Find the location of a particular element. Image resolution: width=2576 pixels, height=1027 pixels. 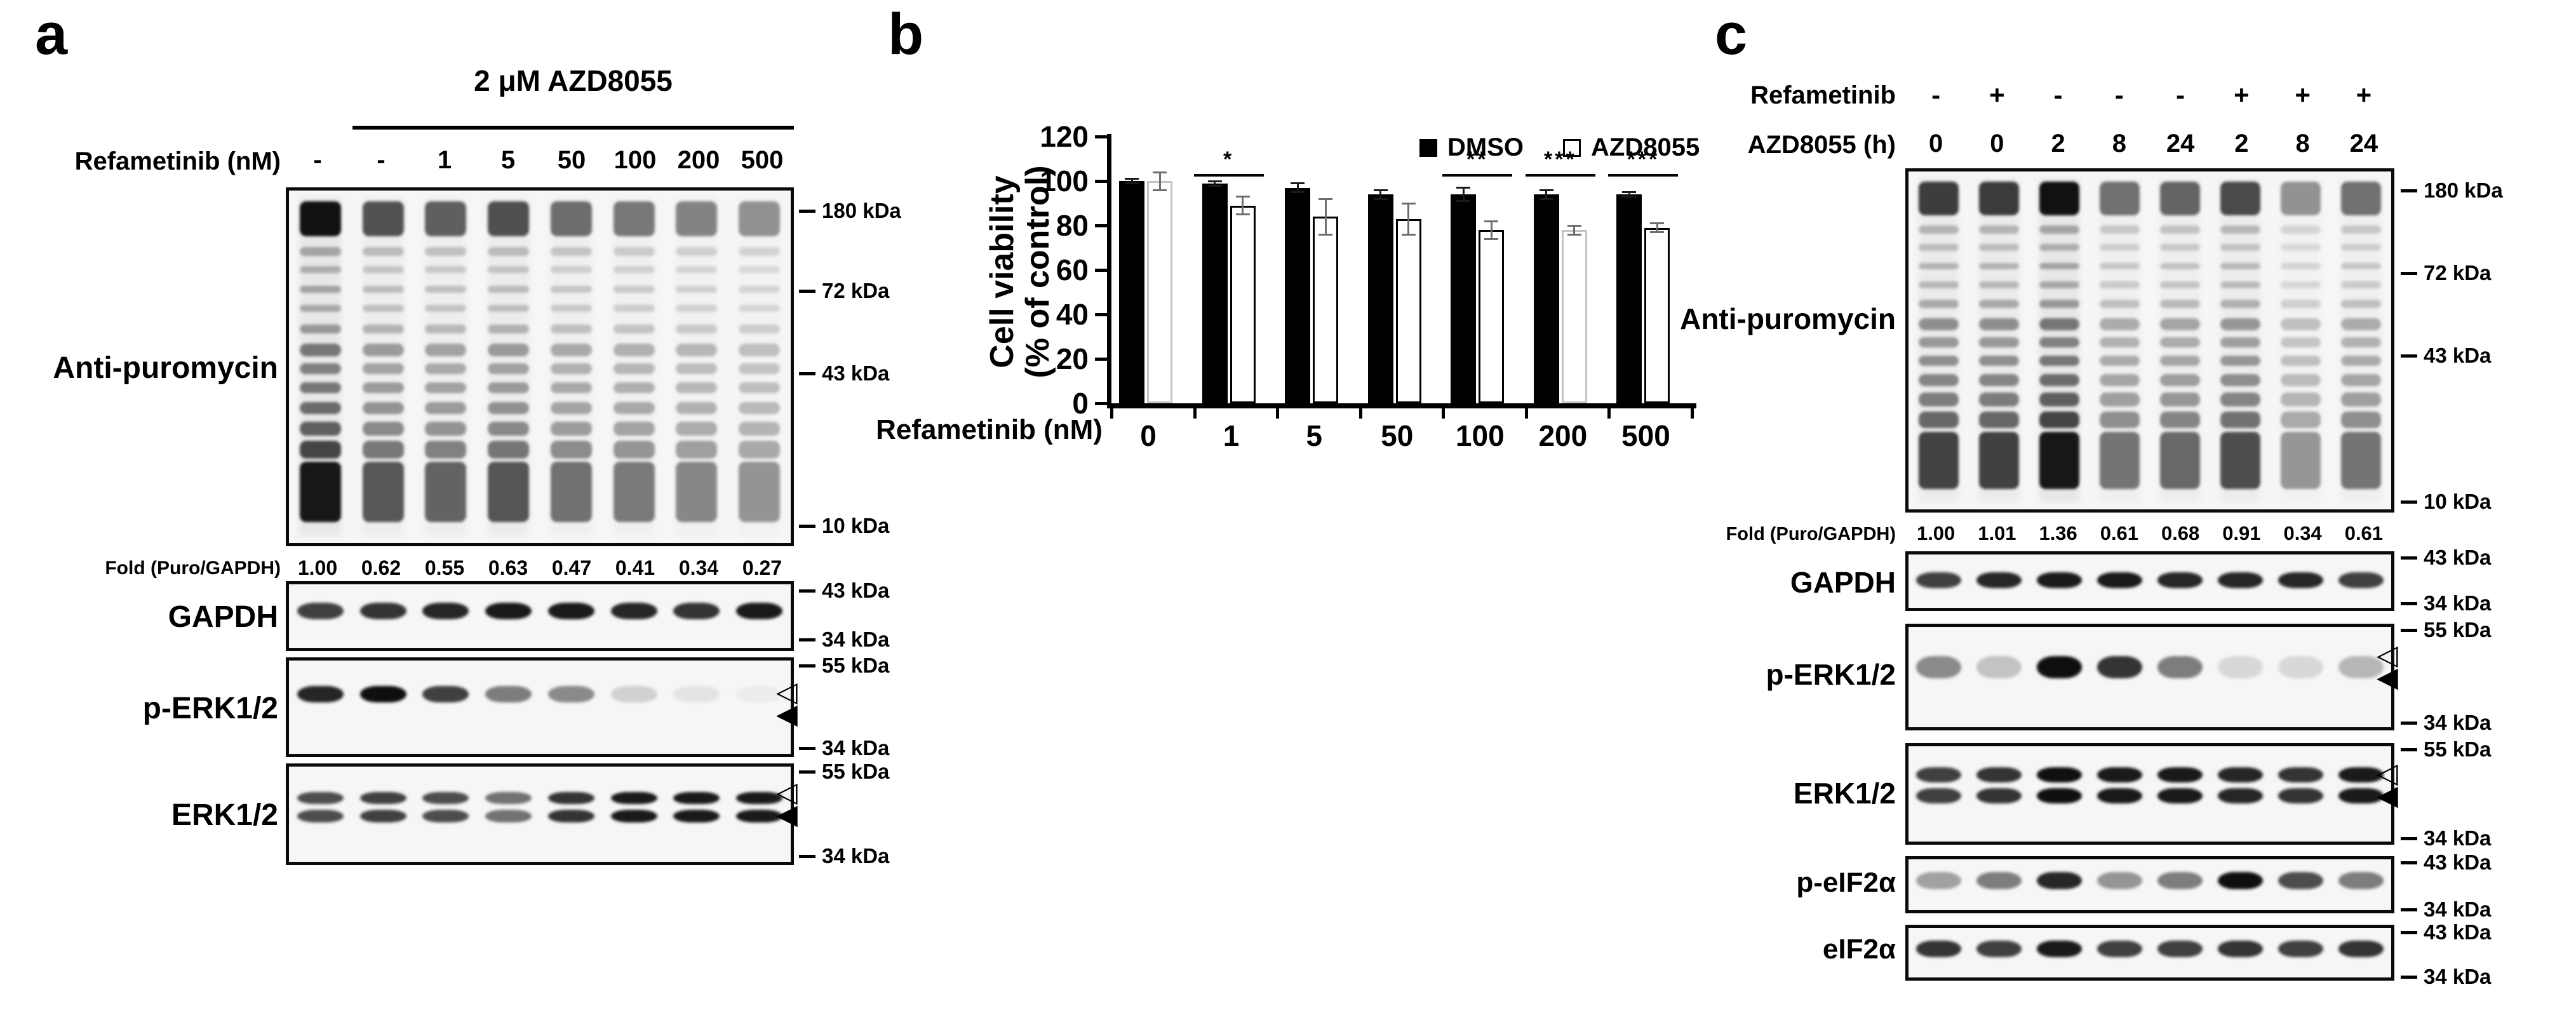

chart-x-tick-label: 5 is located at coordinates (1314, 435).